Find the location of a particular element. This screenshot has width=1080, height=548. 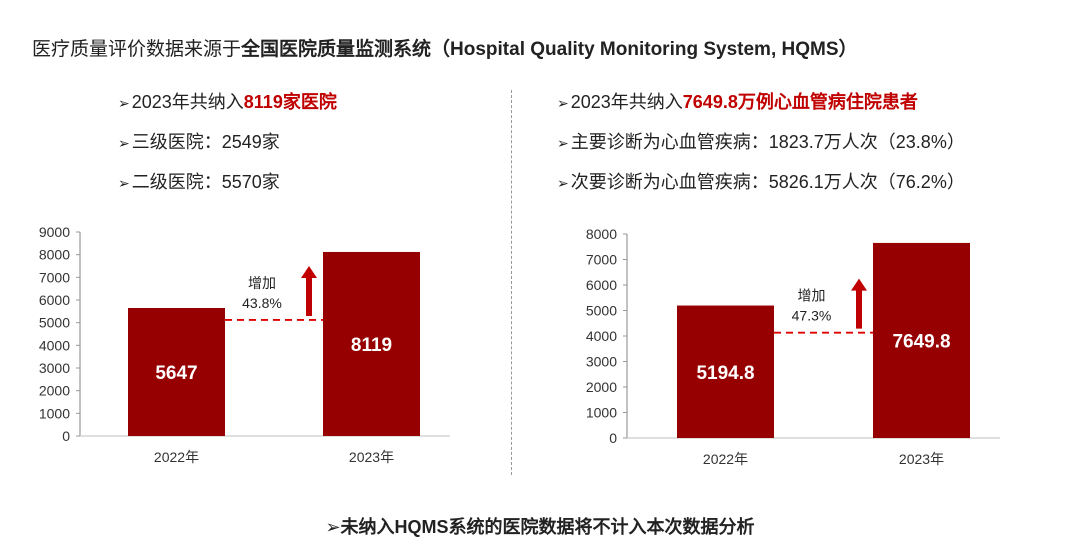

bullet-text: 三级医院：2549家 is located at coordinates (205, 142).